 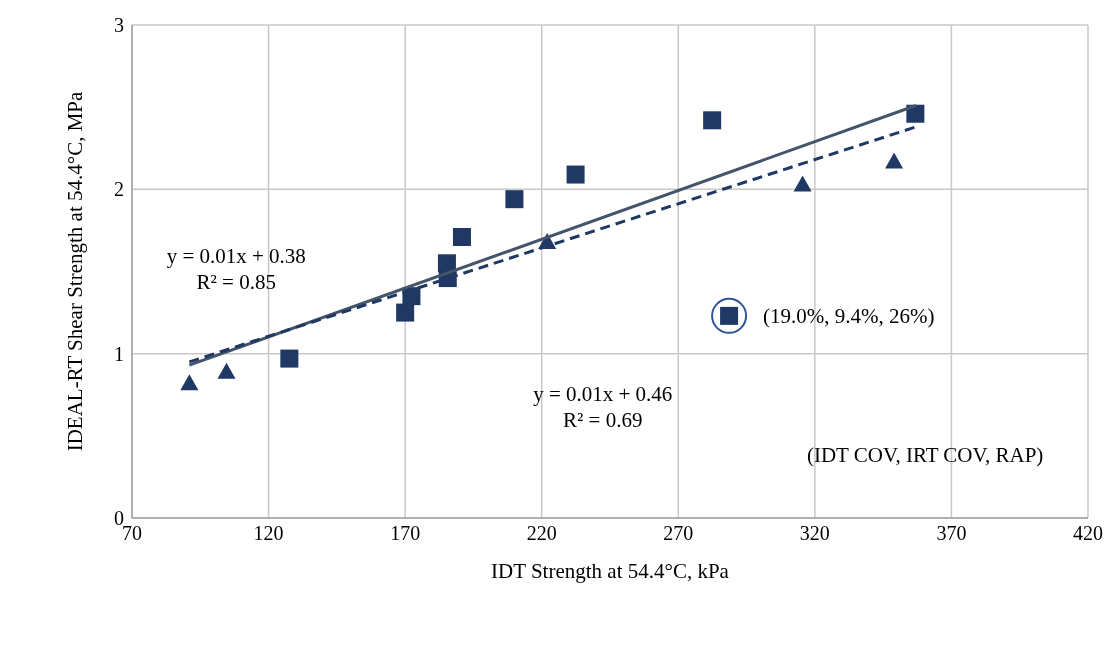 What do you see at coordinates (1088, 533) in the screenshot?
I see `x-tick-label: 420` at bounding box center [1088, 533].